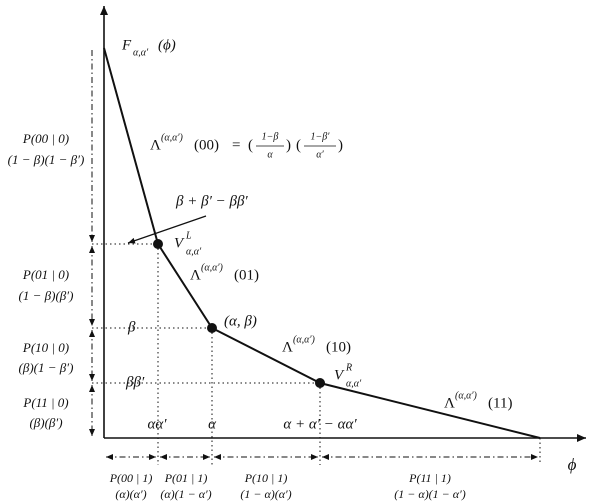 This screenshot has width=596, height=504. What do you see at coordinates (46, 159) in the screenshot?
I see `interval-expr: (1 − β)(1 − β′)` at bounding box center [46, 159].